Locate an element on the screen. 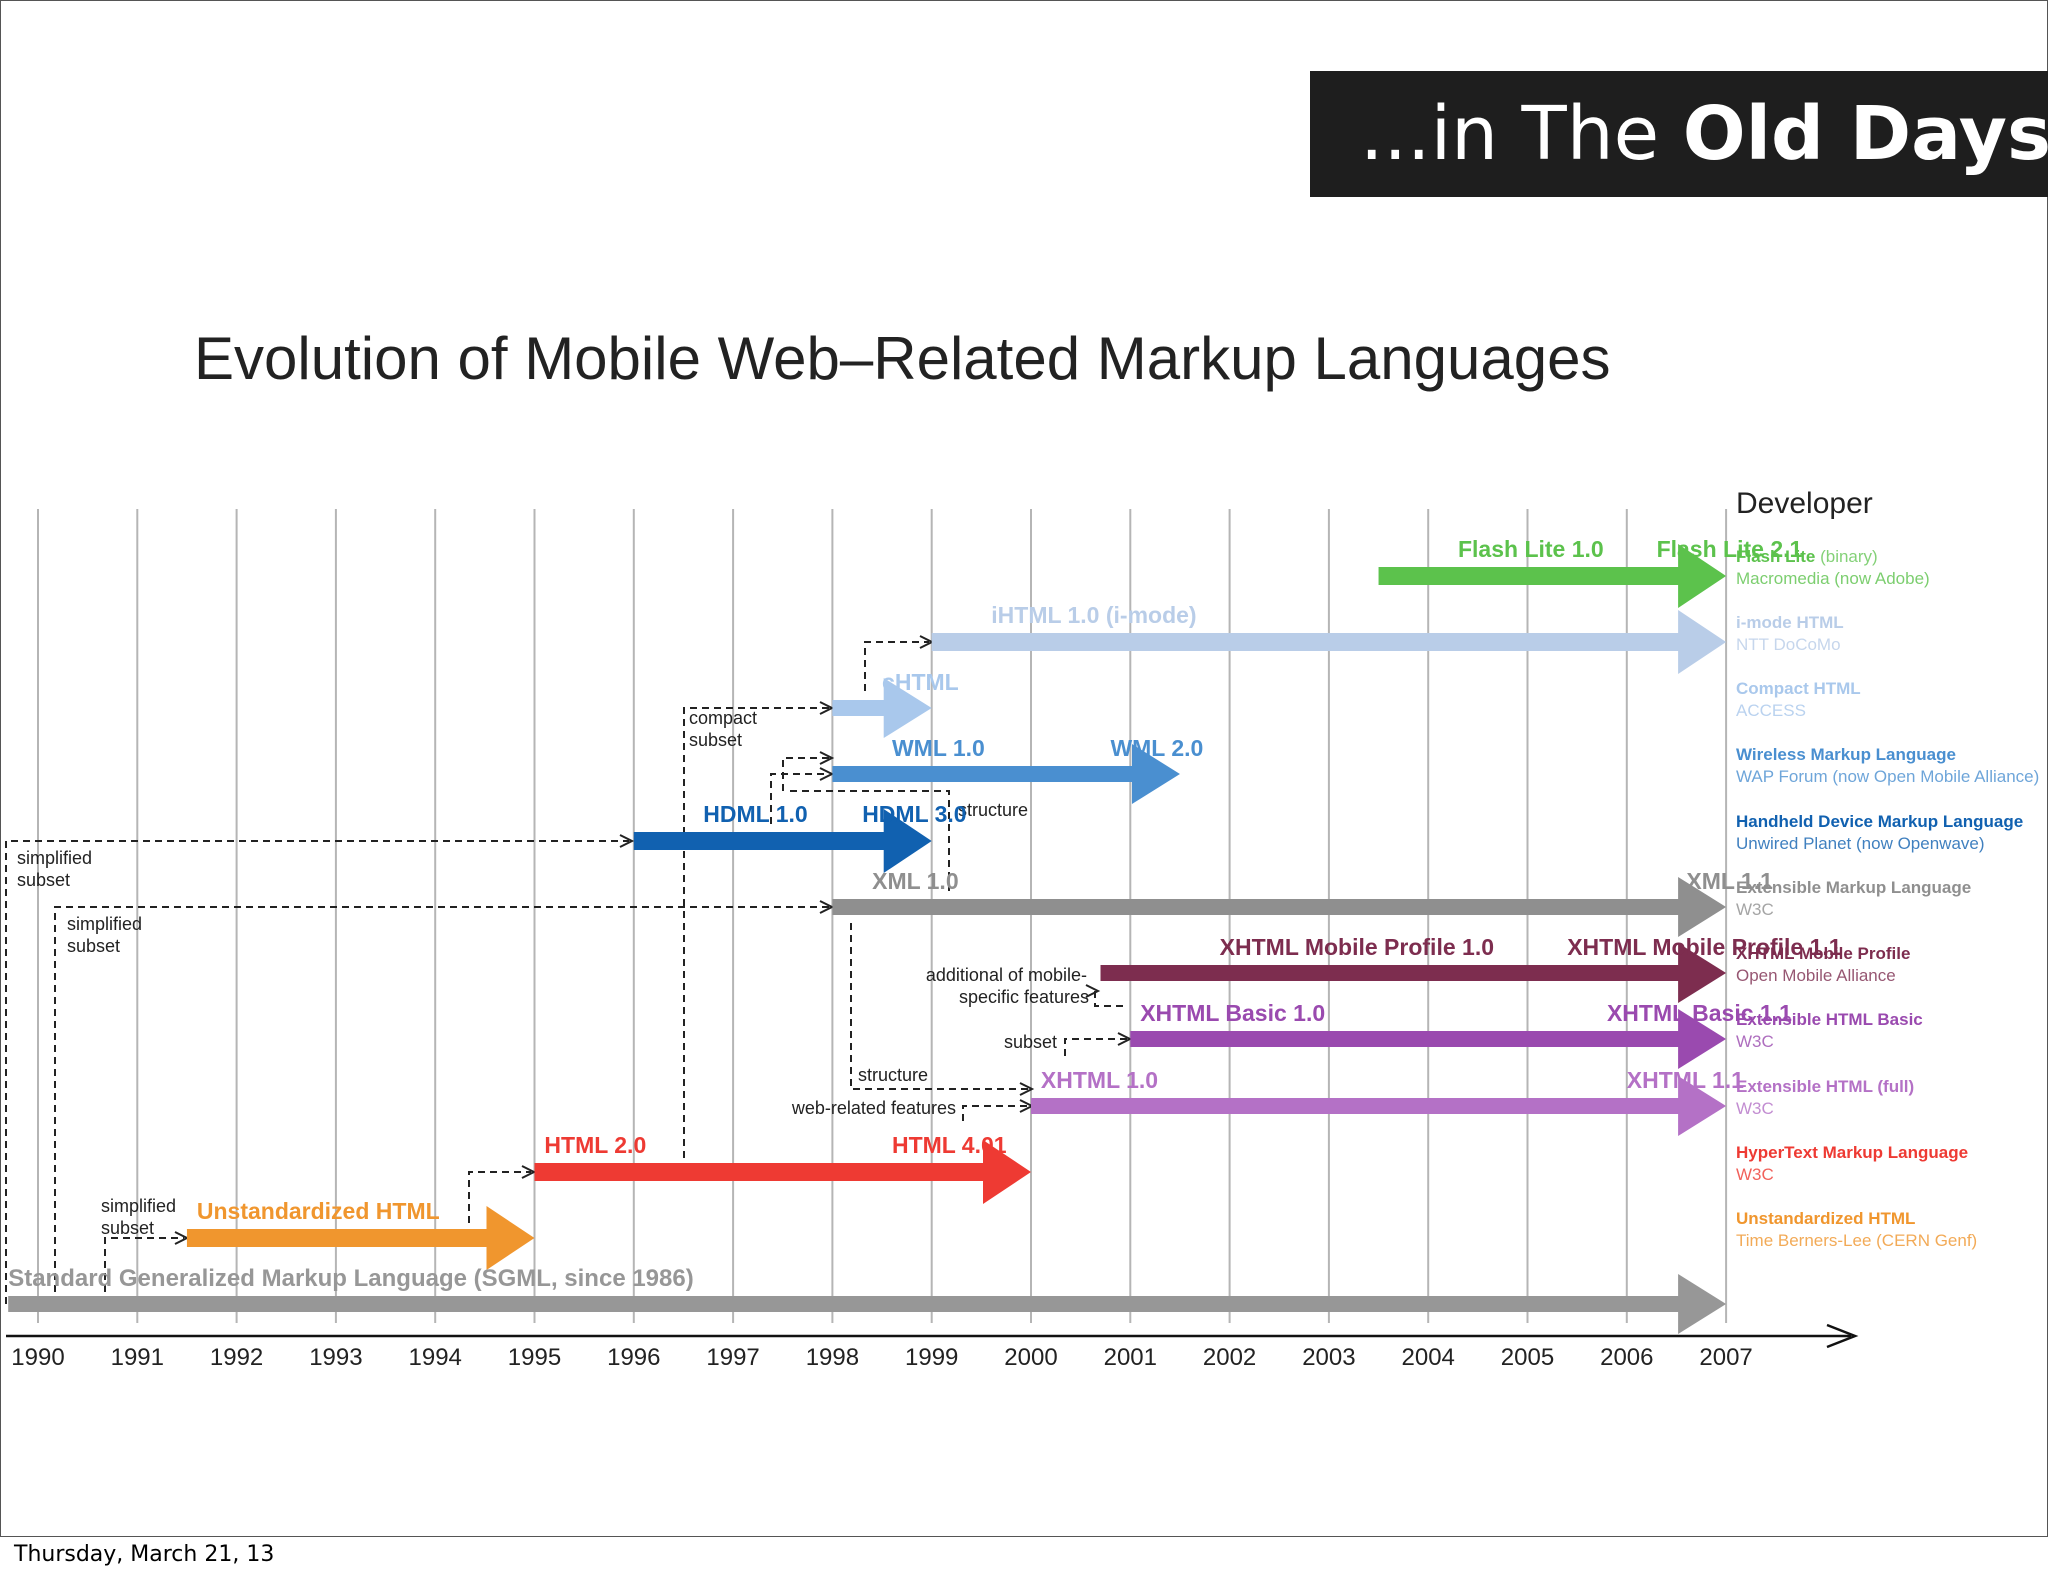 The image size is (2048, 1576). developer-header: Developer is located at coordinates (1804, 503).